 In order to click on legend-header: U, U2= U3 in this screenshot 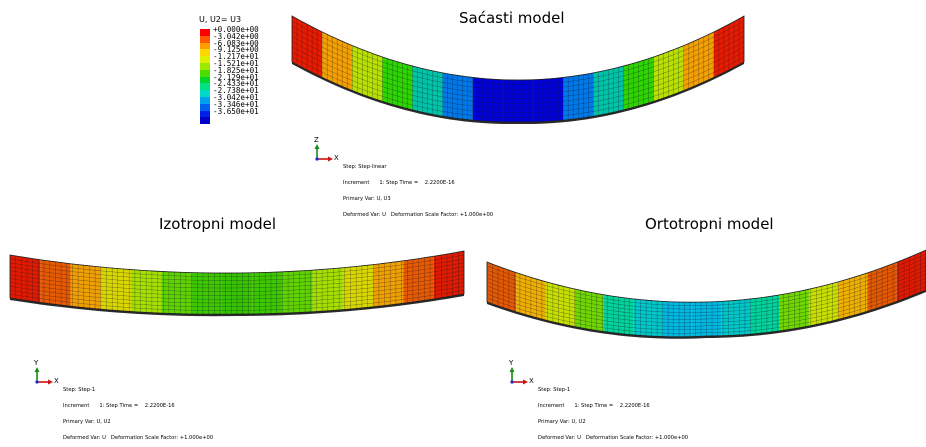, I will do `click(220, 19)`.